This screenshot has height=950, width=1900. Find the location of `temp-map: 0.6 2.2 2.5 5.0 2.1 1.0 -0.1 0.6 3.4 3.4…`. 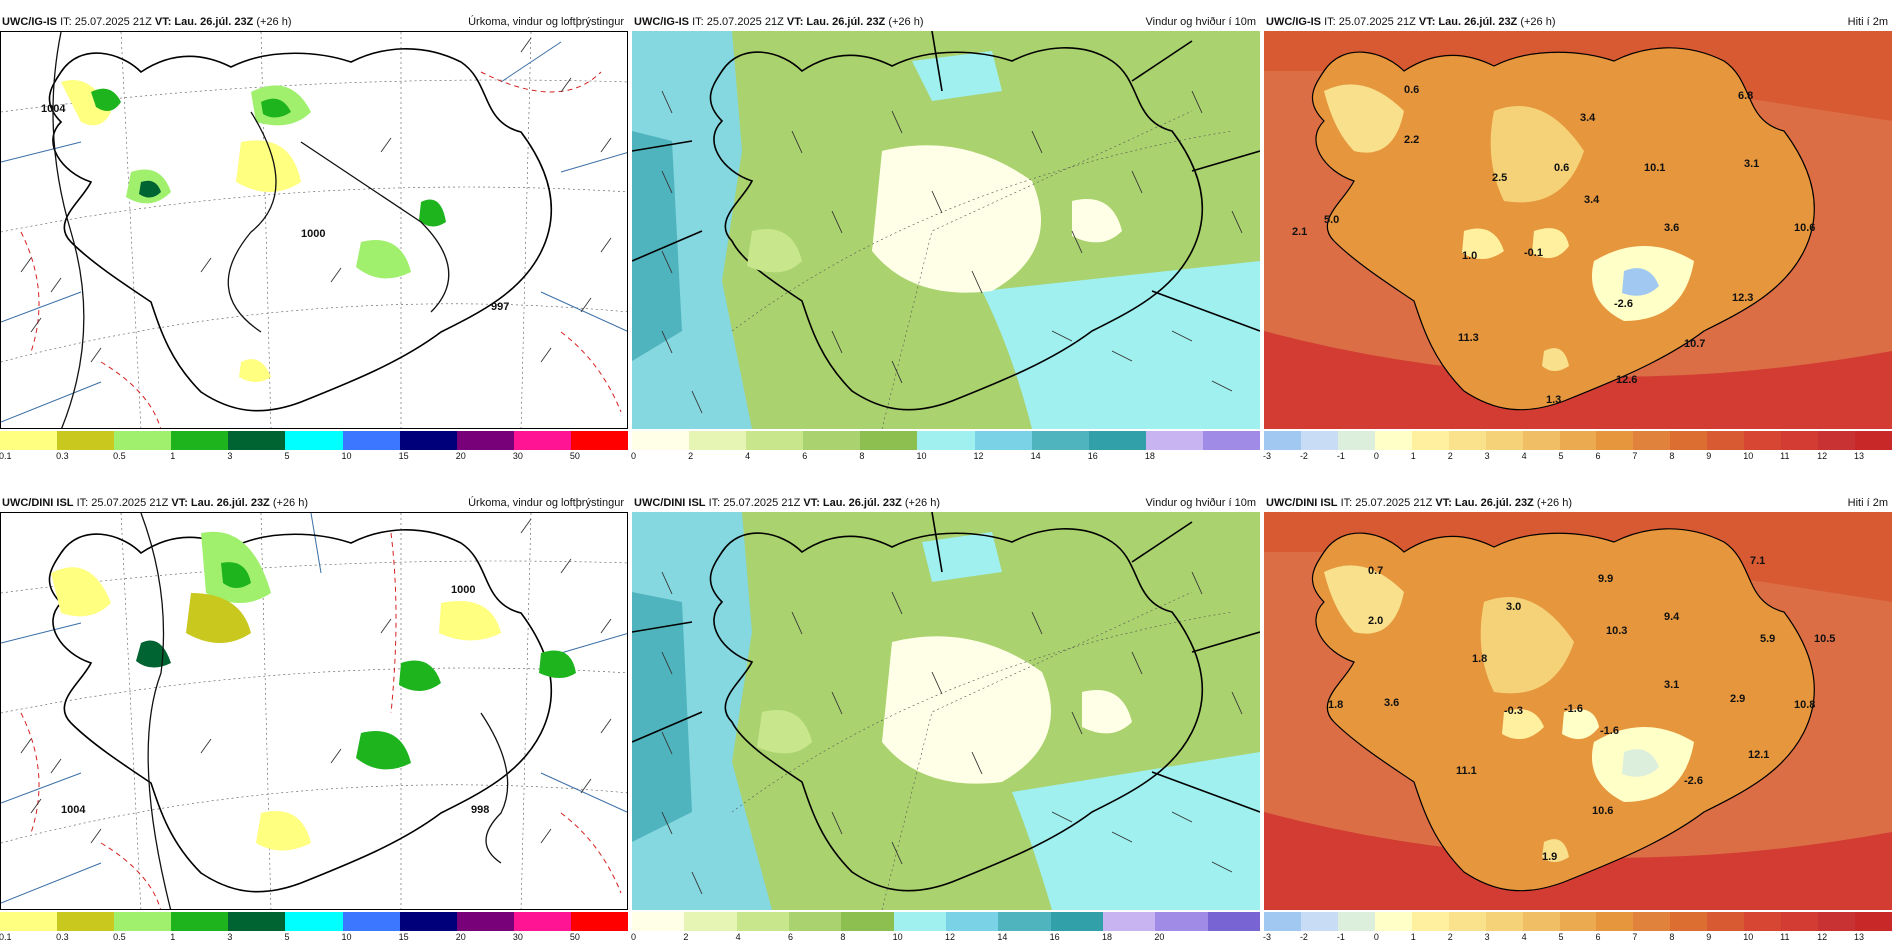

temp-map: 0.6 2.2 2.5 5.0 2.1 1.0 -0.1 0.6 3.4 3.4… is located at coordinates (1578, 230).